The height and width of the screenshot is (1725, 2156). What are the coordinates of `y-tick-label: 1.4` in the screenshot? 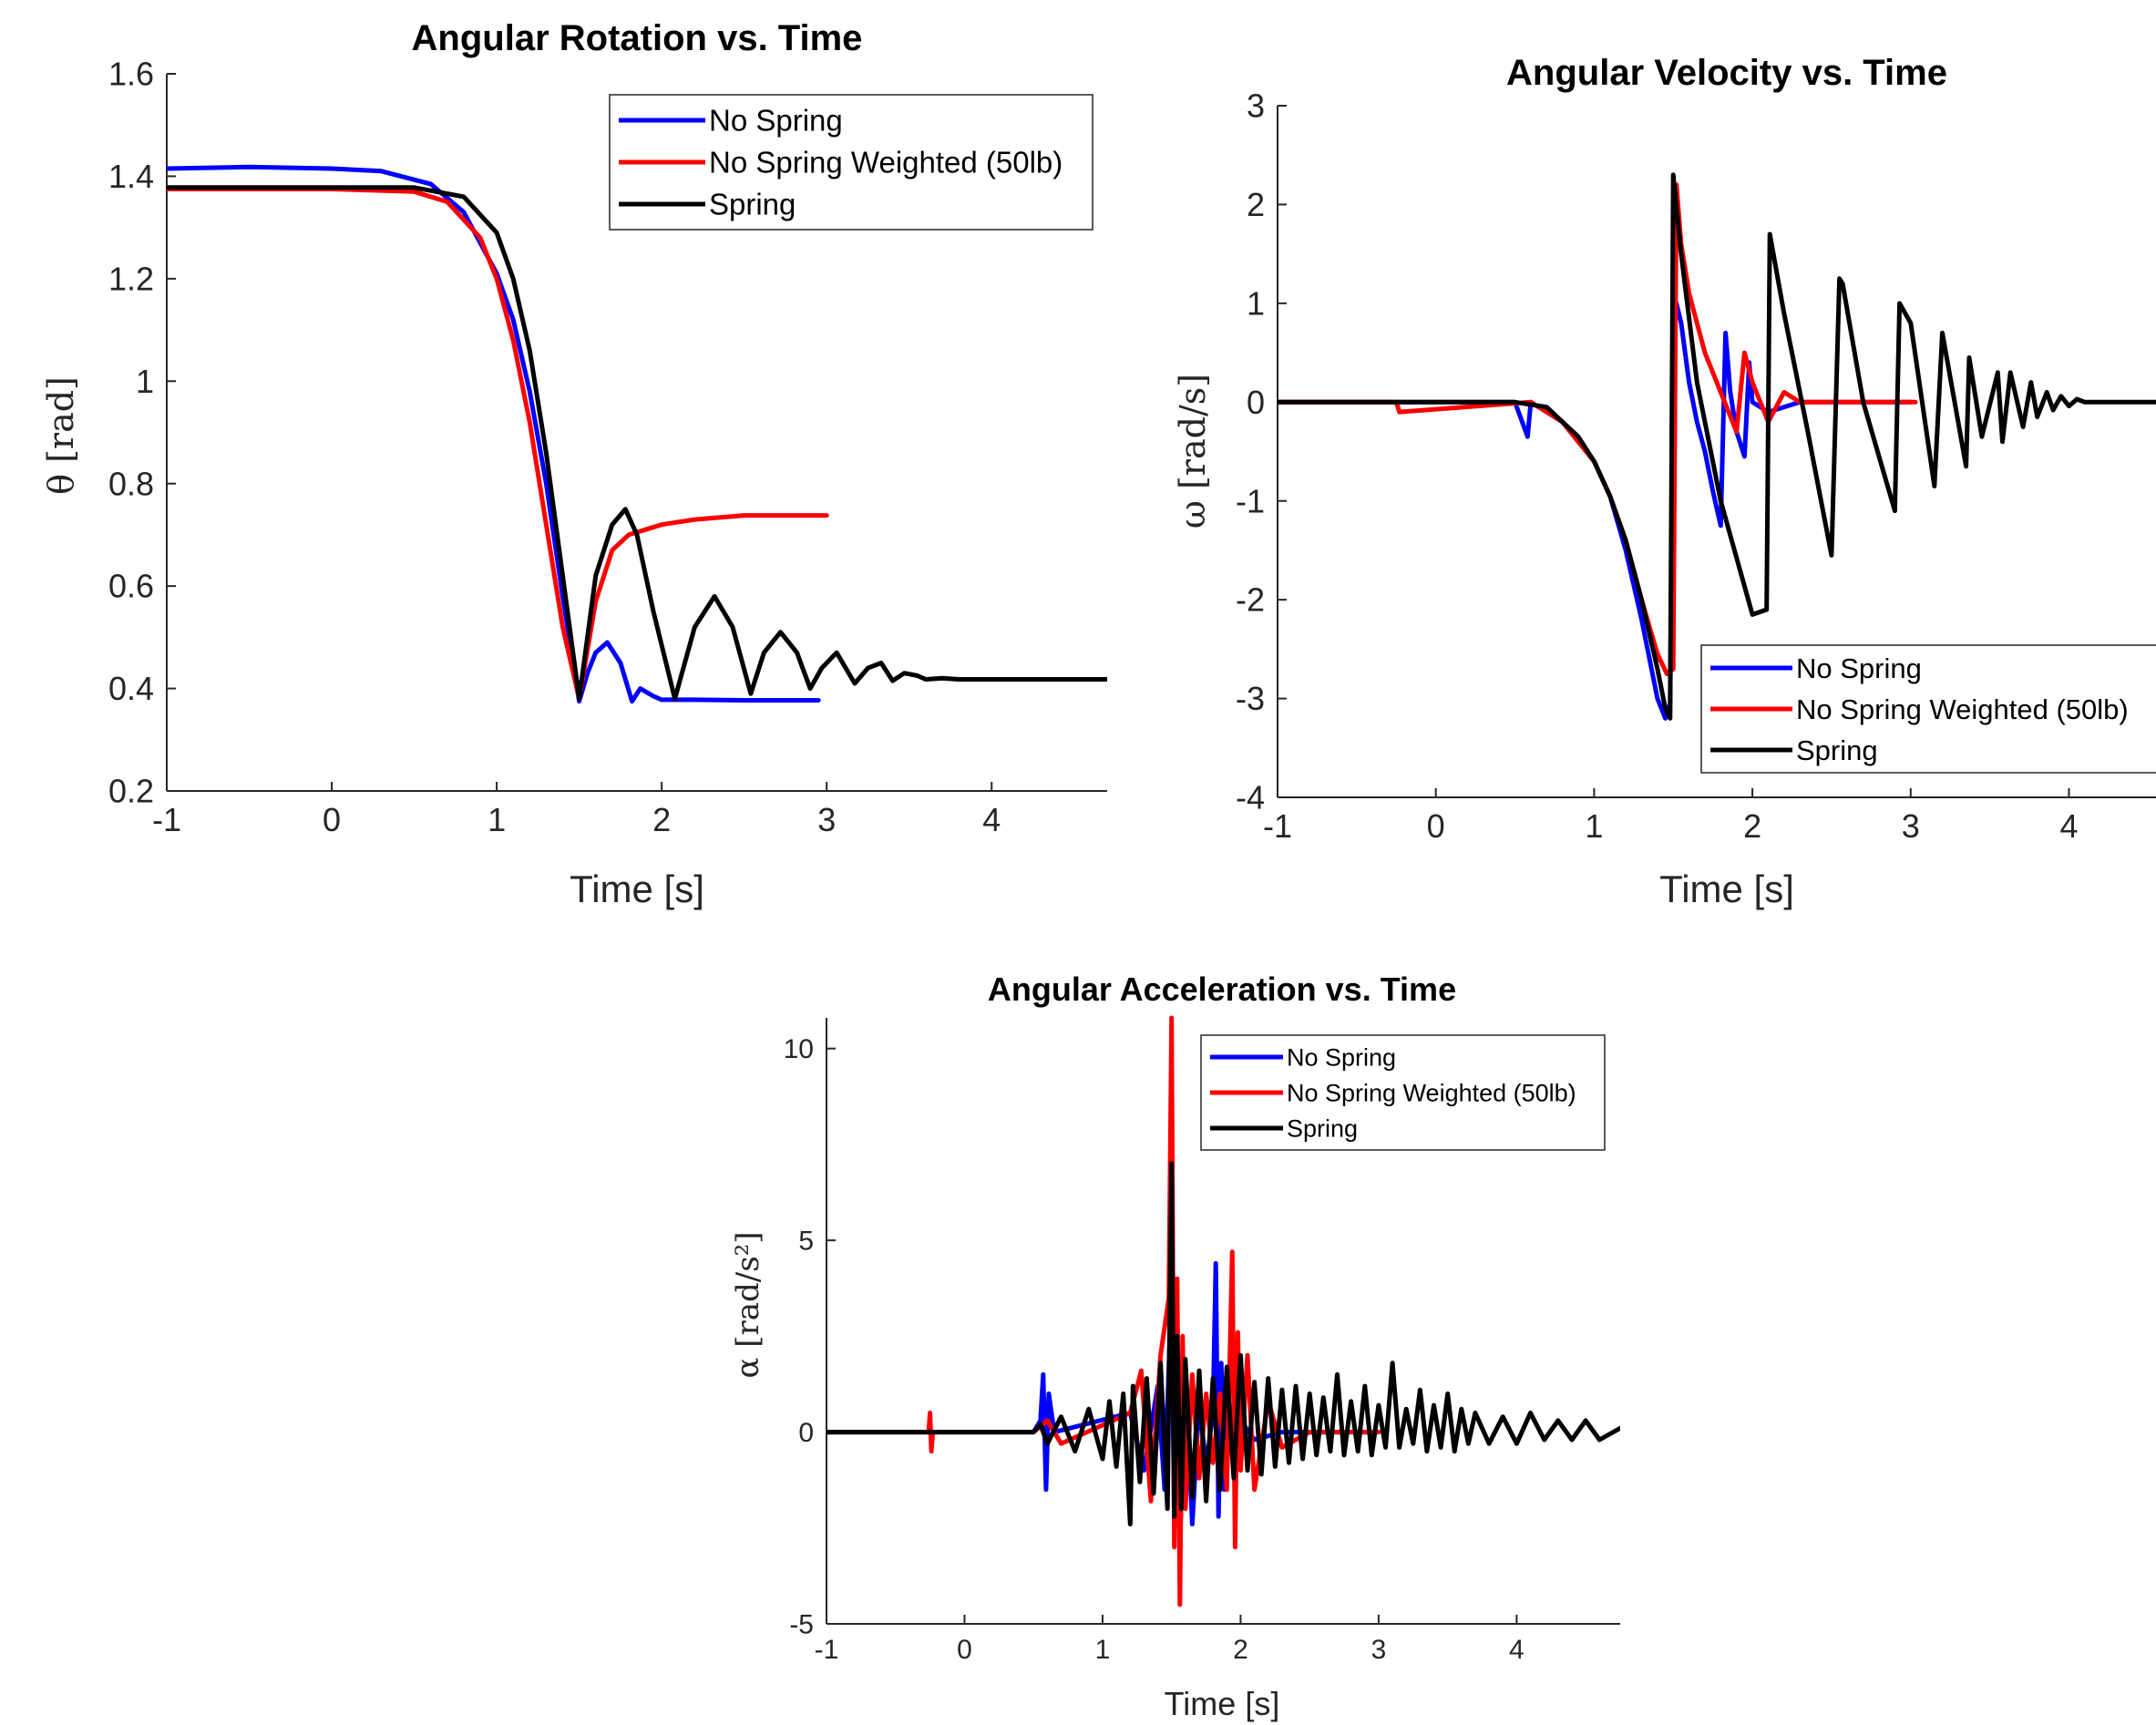 It's located at (131, 176).